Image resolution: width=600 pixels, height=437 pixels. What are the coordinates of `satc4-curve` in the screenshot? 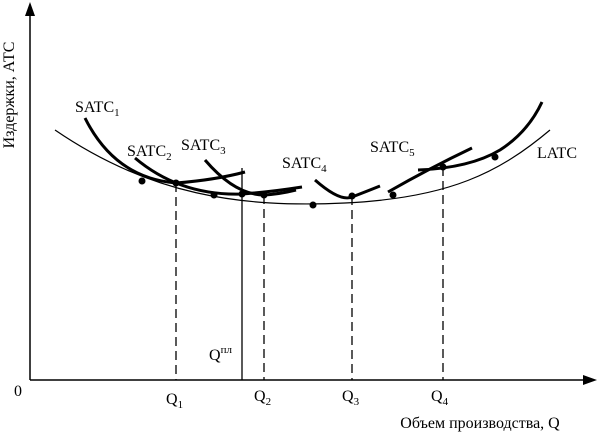 It's located at (347, 189).